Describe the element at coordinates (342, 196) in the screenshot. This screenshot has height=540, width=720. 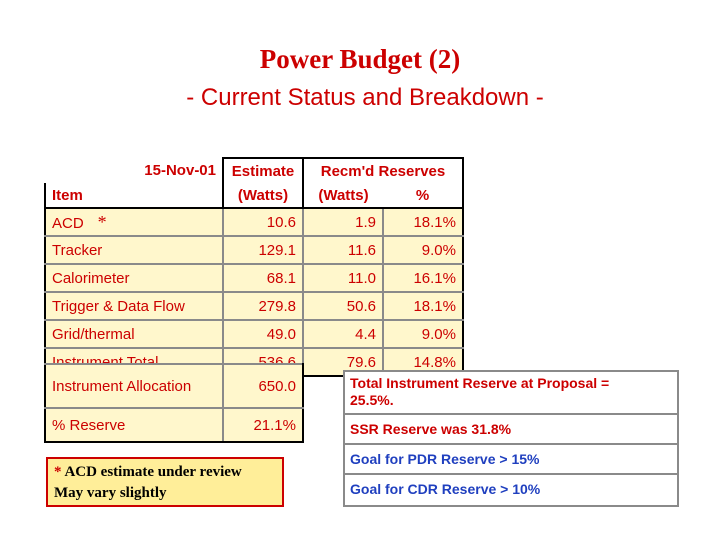
I see `header-reserves-watts: (Watts)` at that location.